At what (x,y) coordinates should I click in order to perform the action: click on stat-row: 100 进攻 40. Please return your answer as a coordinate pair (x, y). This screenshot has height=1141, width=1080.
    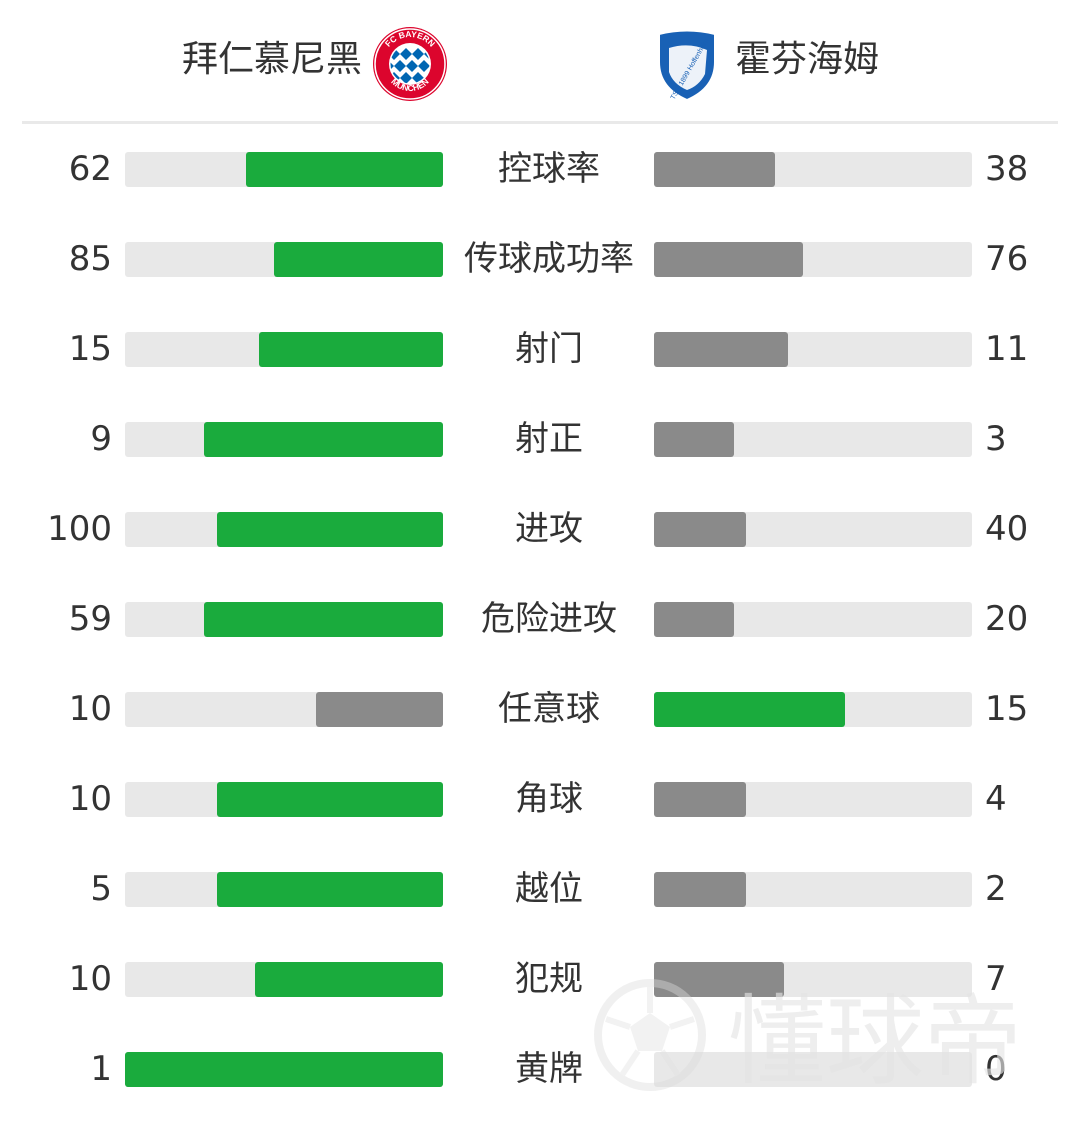
    Looking at the image, I should click on (540, 556).